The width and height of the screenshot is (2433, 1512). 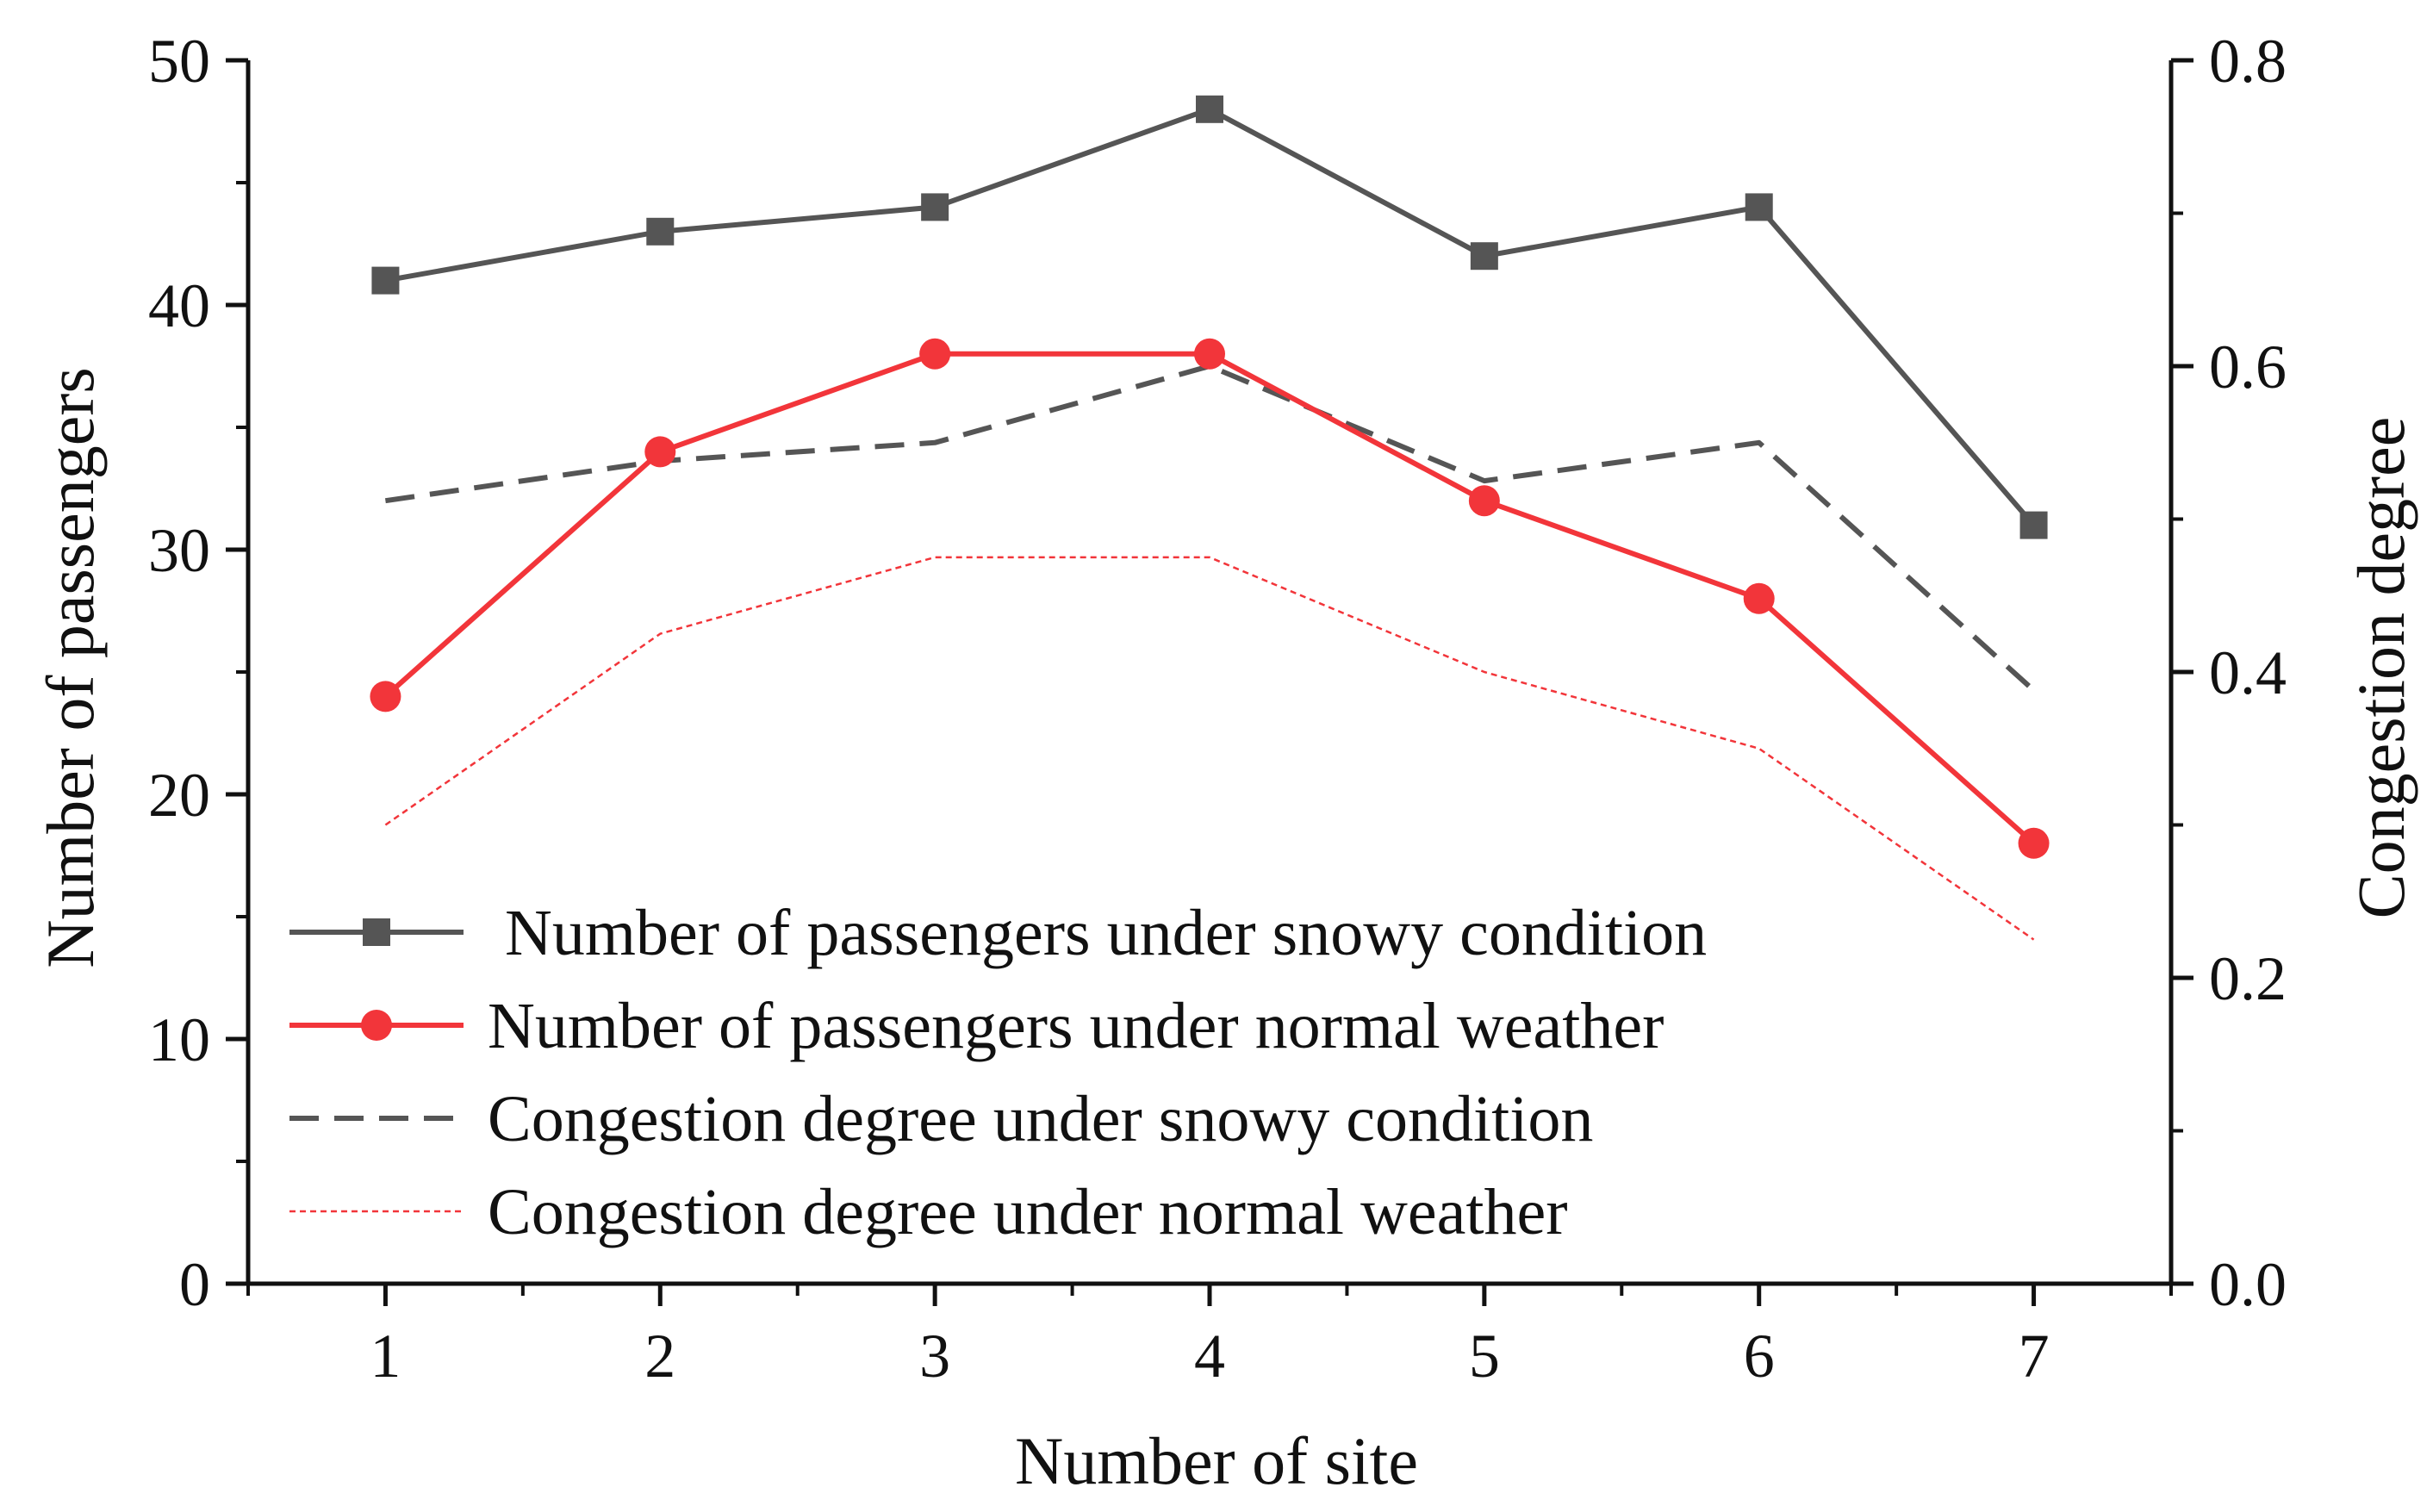 I want to click on y-tick-label: 50, so click(x=179, y=62).